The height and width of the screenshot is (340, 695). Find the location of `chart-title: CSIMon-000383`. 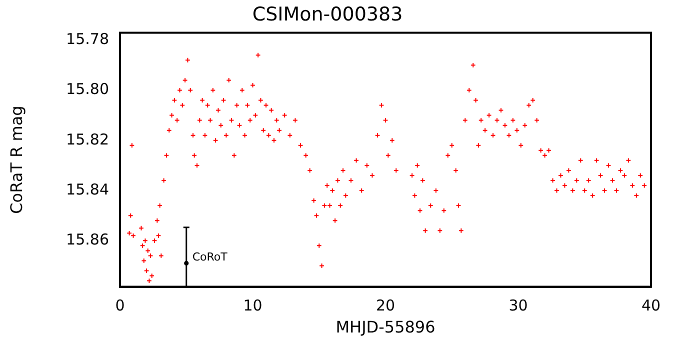

chart-title: CSIMon-000383 is located at coordinates (327, 14).